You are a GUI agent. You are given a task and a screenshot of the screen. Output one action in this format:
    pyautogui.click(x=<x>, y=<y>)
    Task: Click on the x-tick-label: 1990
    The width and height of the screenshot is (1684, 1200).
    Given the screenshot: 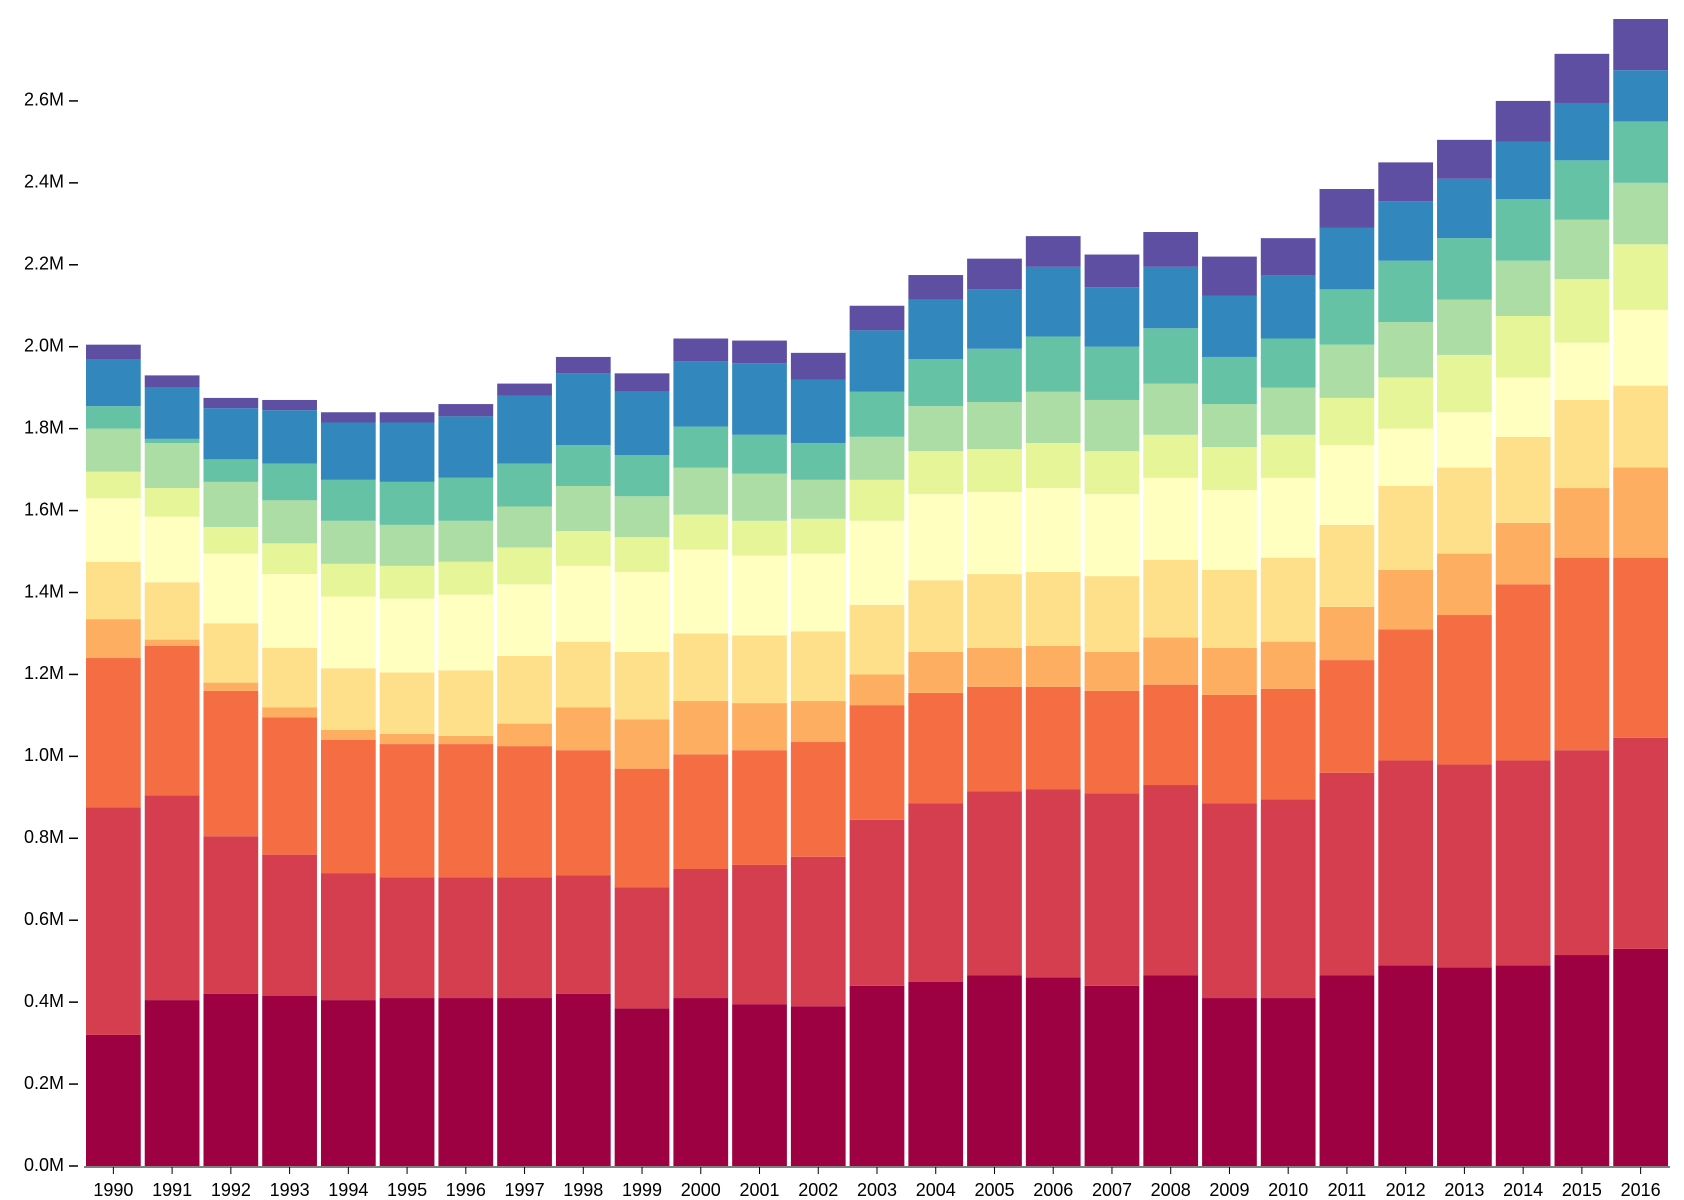 What is the action you would take?
    pyautogui.click(x=113, y=1190)
    